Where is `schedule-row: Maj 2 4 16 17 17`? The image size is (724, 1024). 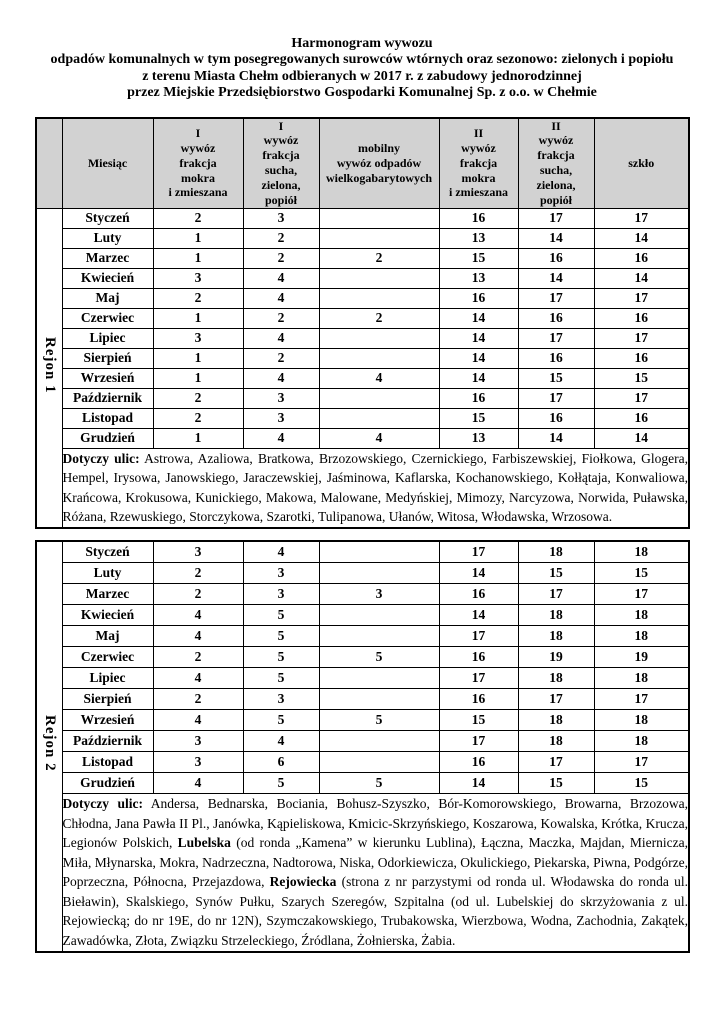
schedule-row: Maj 2 4 16 17 17 is located at coordinates (363, 298).